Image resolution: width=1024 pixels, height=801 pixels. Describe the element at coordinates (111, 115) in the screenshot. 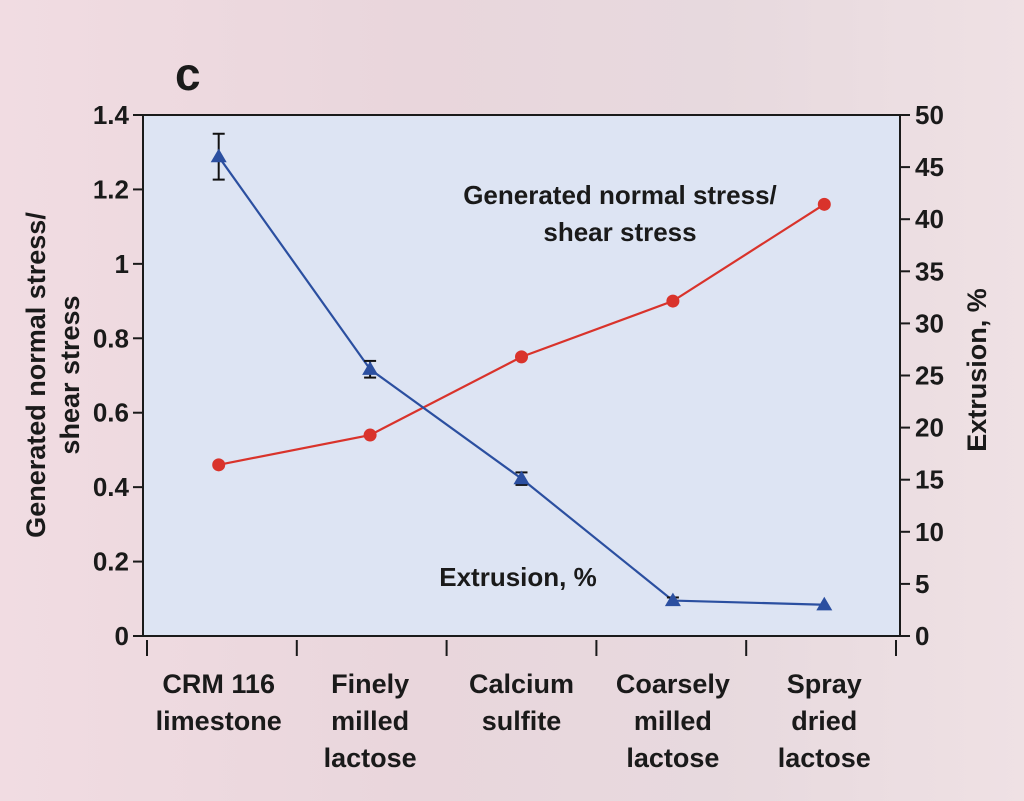

I see `left-axis-tick-label: 1.4` at that location.